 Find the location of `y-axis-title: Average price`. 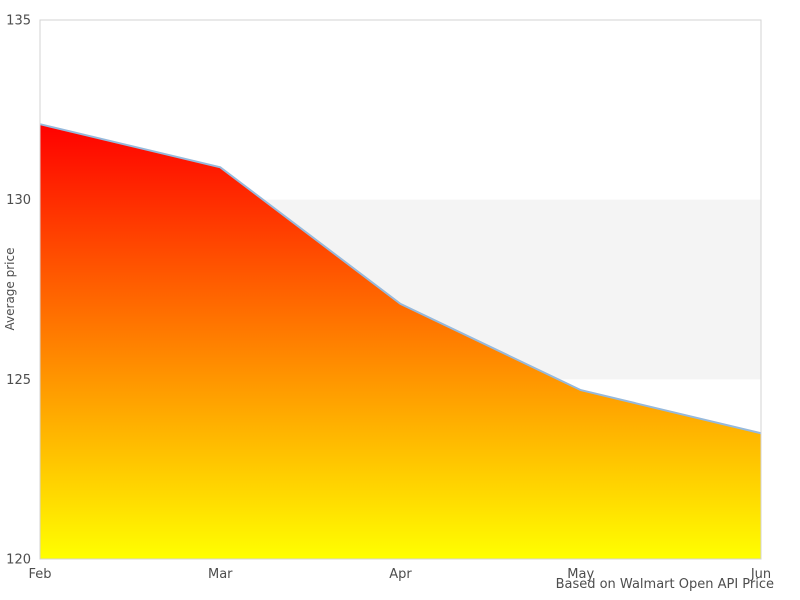

y-axis-title: Average price is located at coordinates (10, 289).